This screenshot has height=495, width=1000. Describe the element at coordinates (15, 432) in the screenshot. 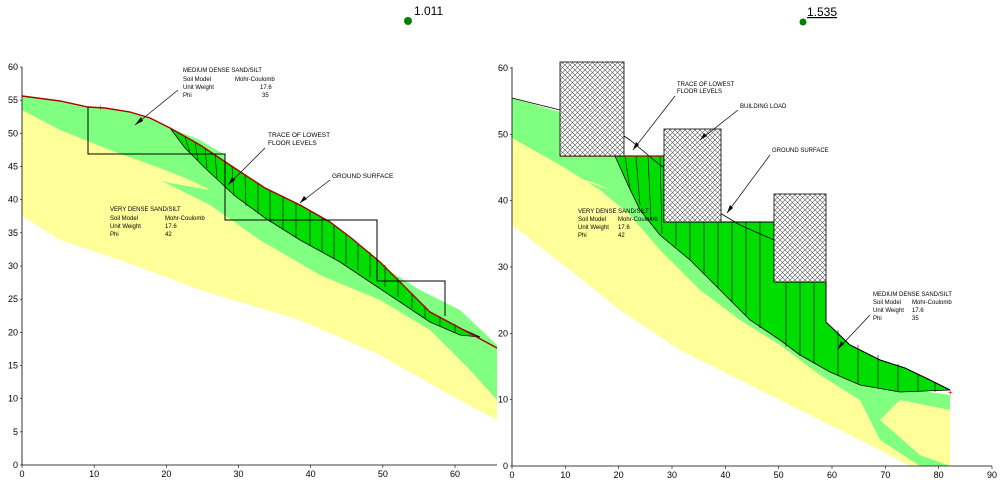

I see `y-tick-label: 5` at that location.